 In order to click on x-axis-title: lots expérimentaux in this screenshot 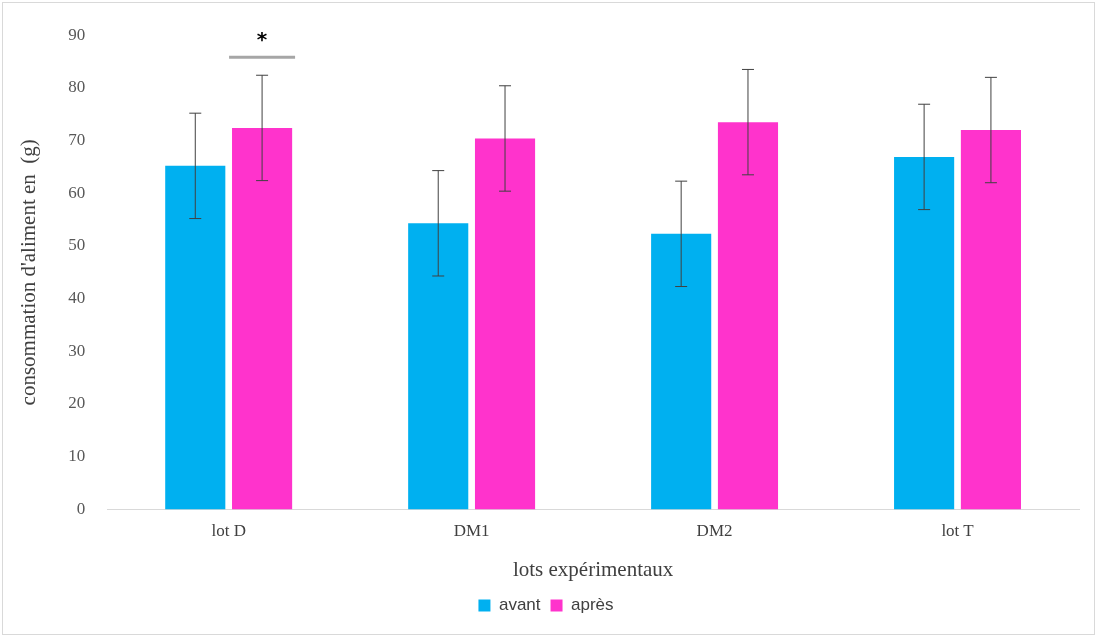, I will do `click(593, 568)`.